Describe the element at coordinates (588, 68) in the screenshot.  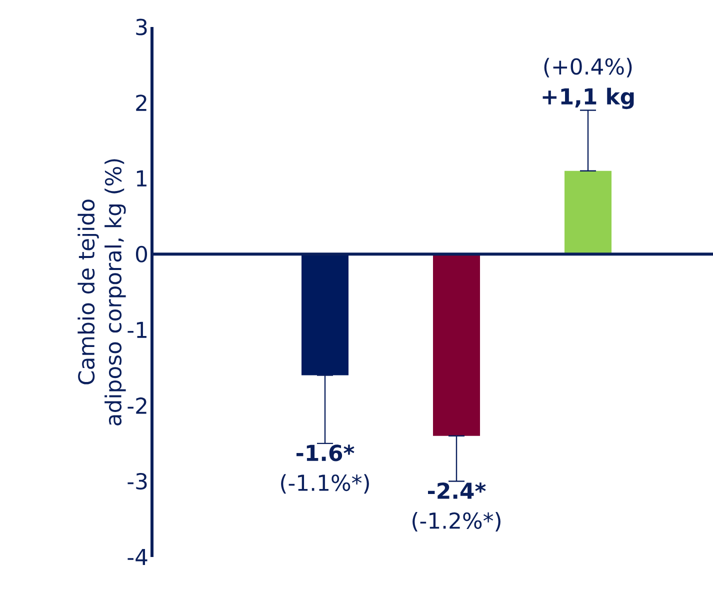
I see `annotation: (+0.4%)` at that location.